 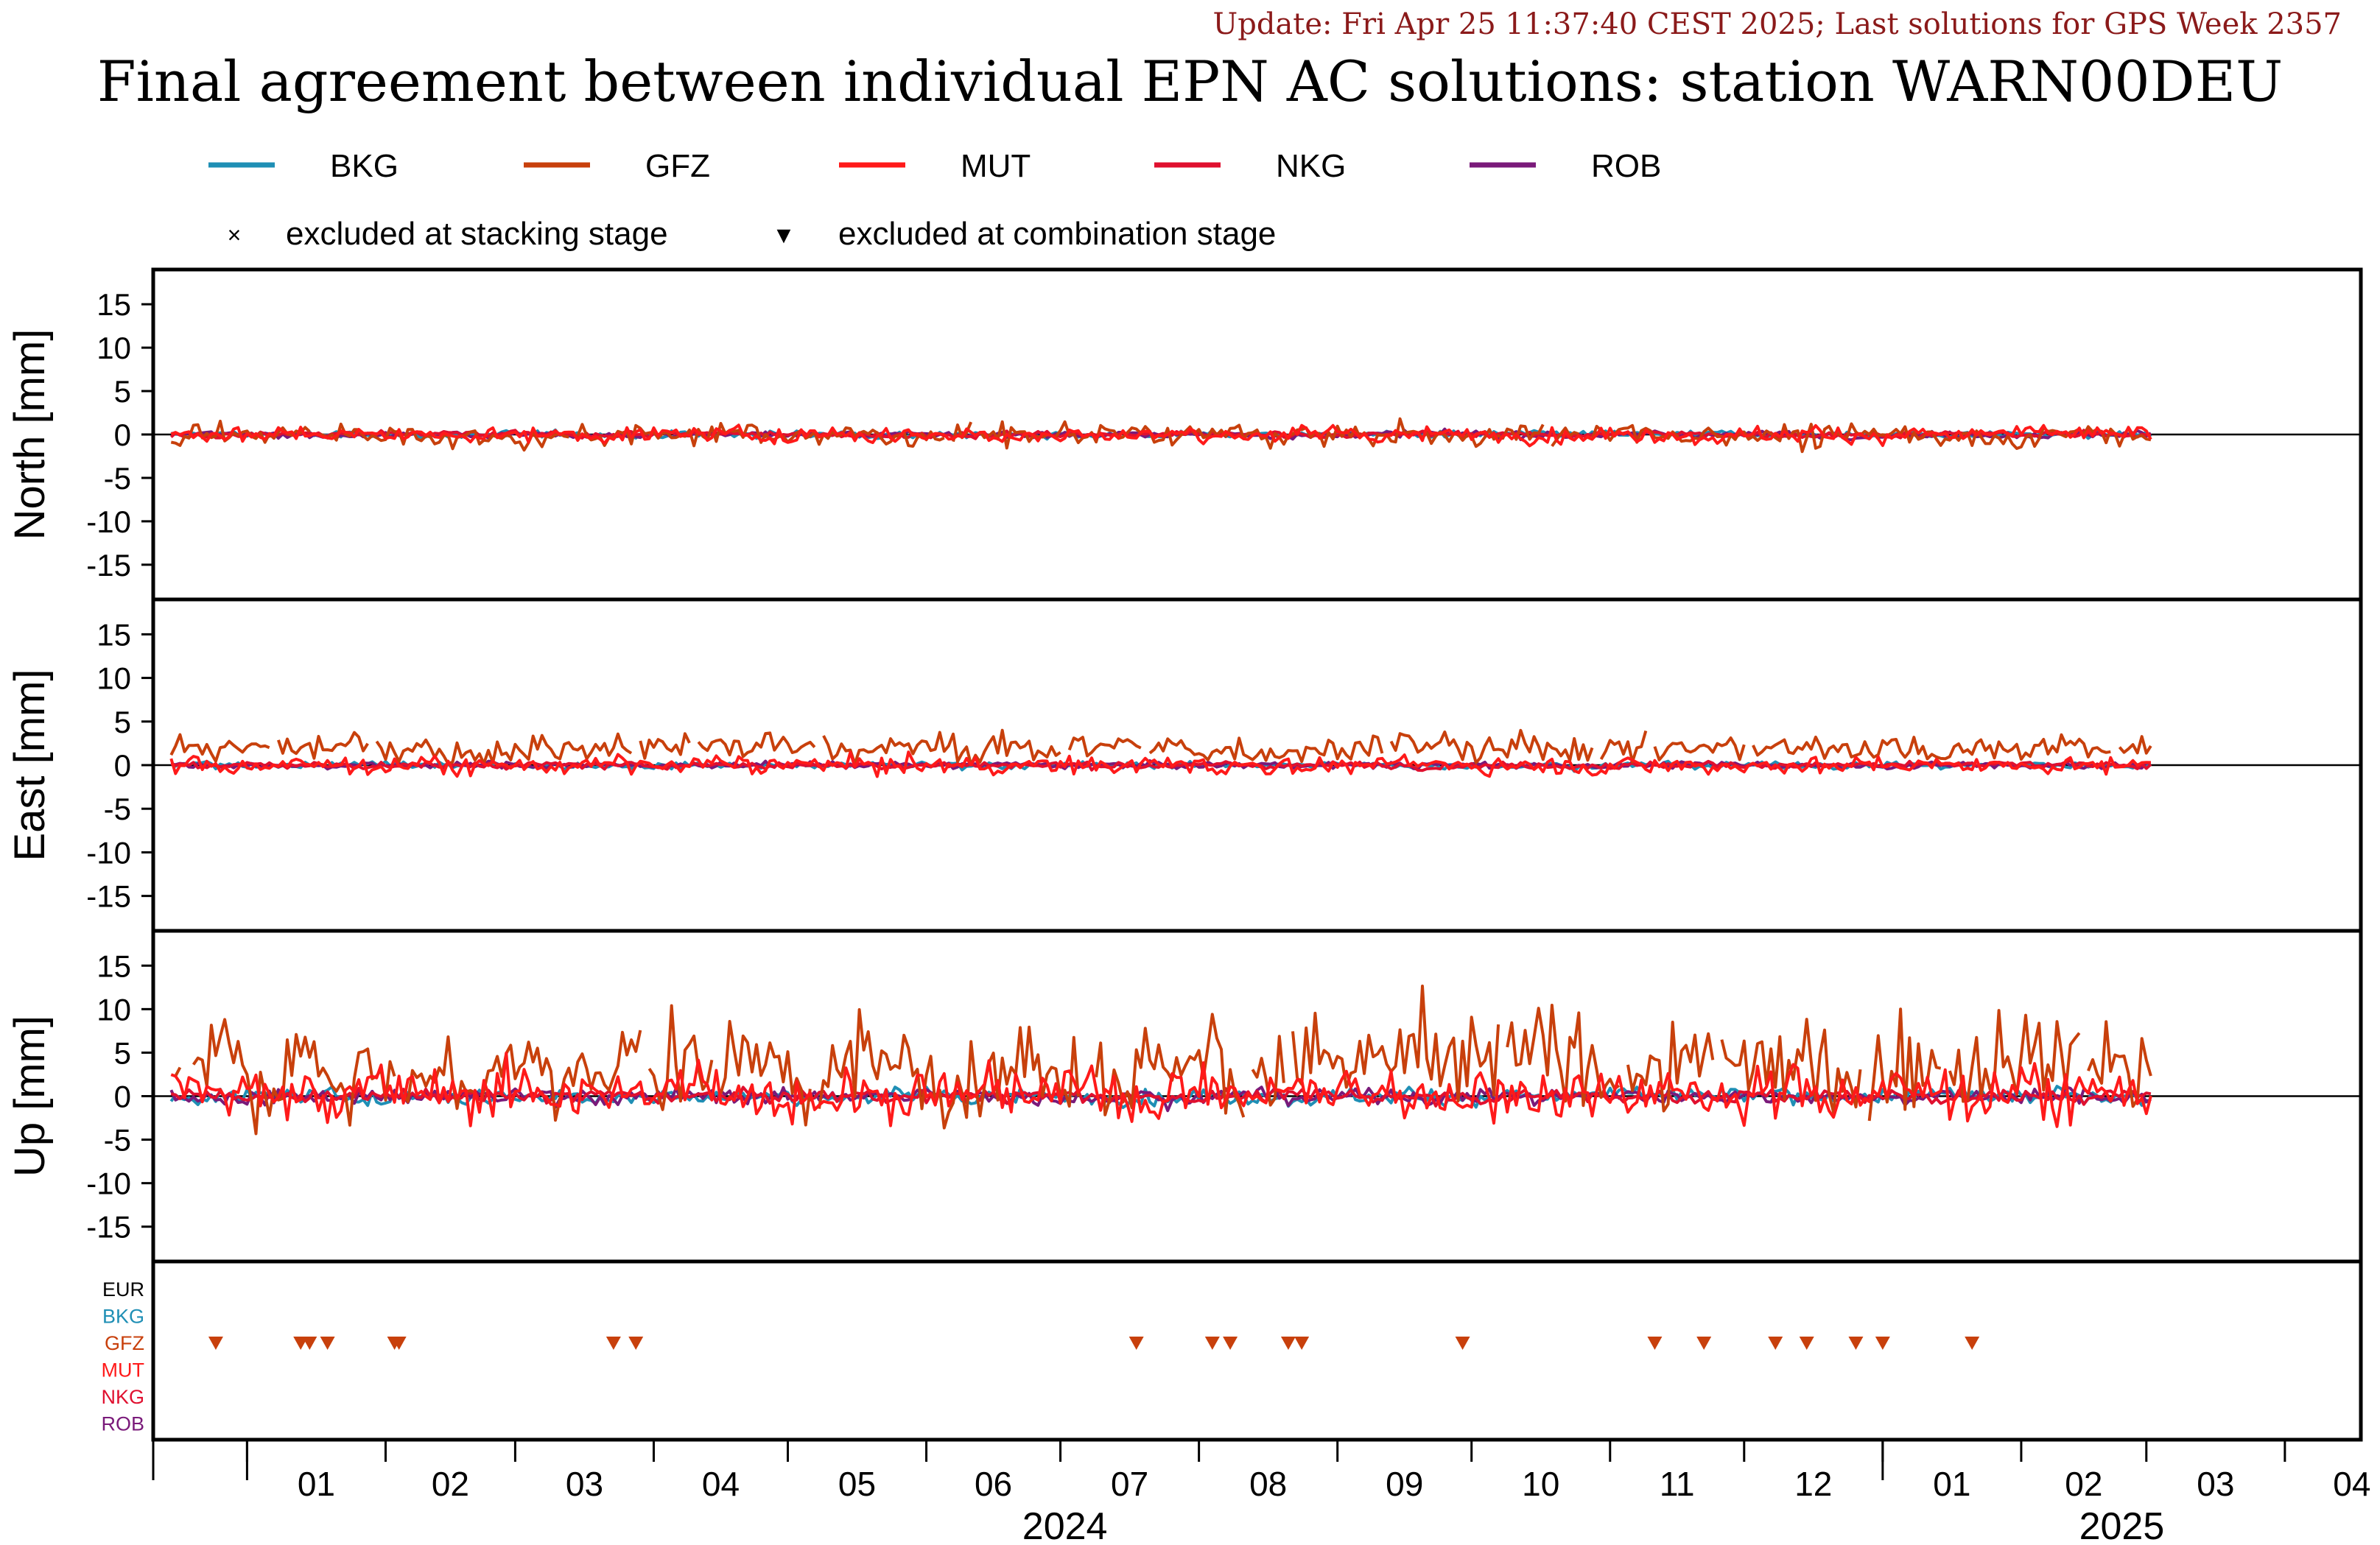 What do you see at coordinates (235, 235) in the screenshot?
I see `legend-marker-symbol: ×` at bounding box center [235, 235].